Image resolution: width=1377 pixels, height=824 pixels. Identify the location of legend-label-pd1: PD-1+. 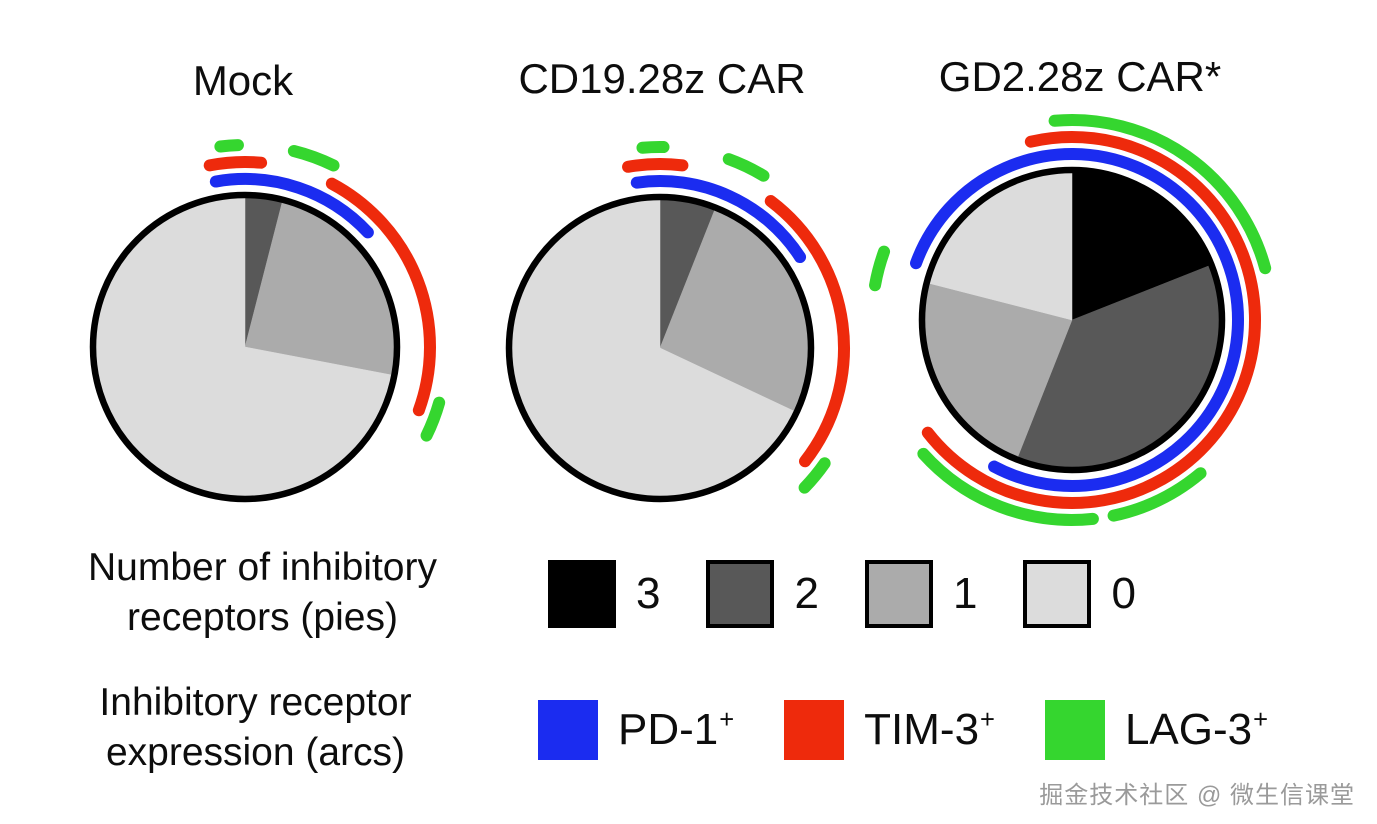
(676, 729).